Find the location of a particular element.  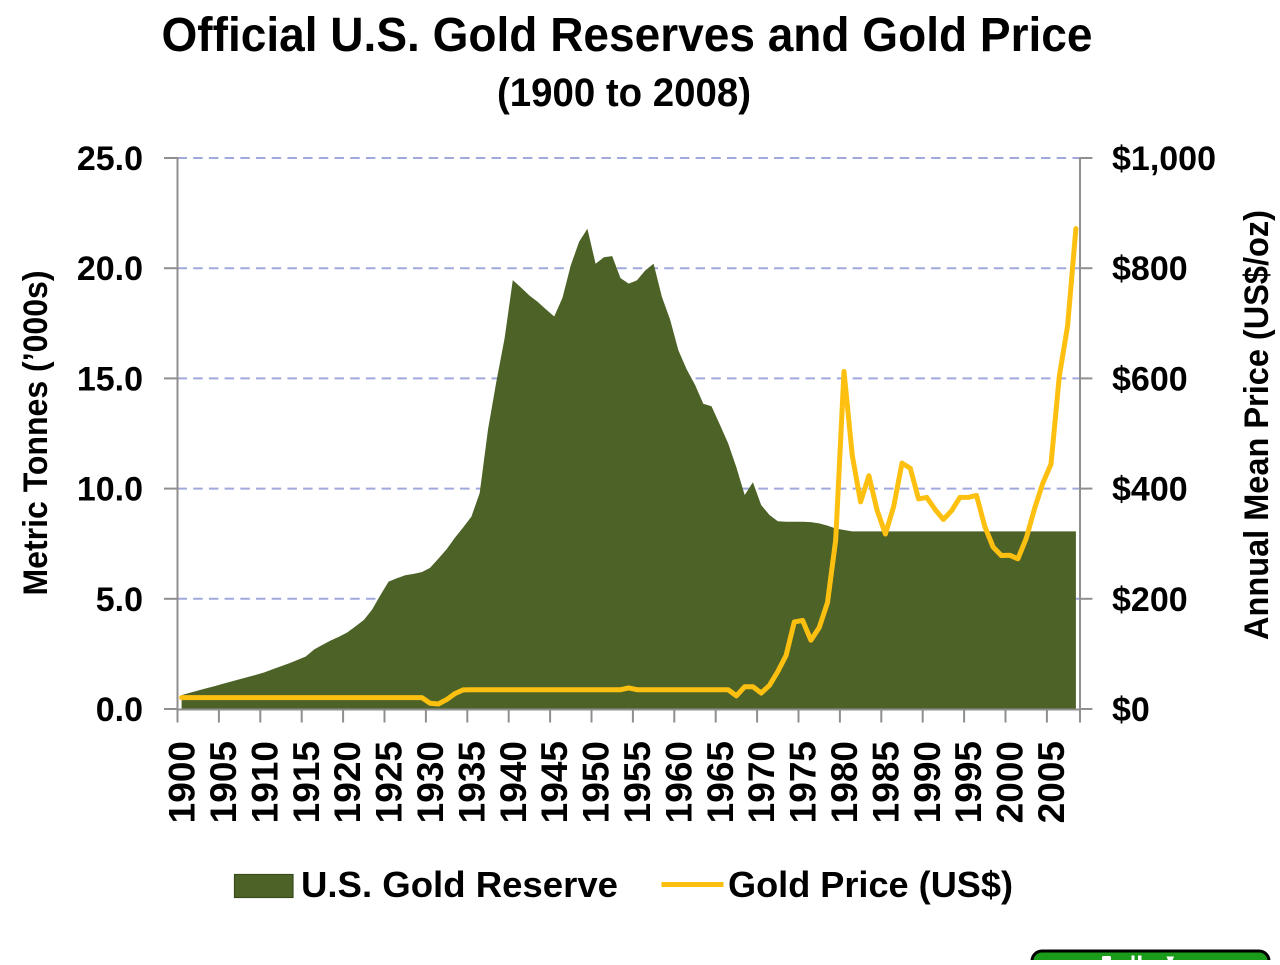

svg-text: $1,000 is located at coordinates (1164, 159).